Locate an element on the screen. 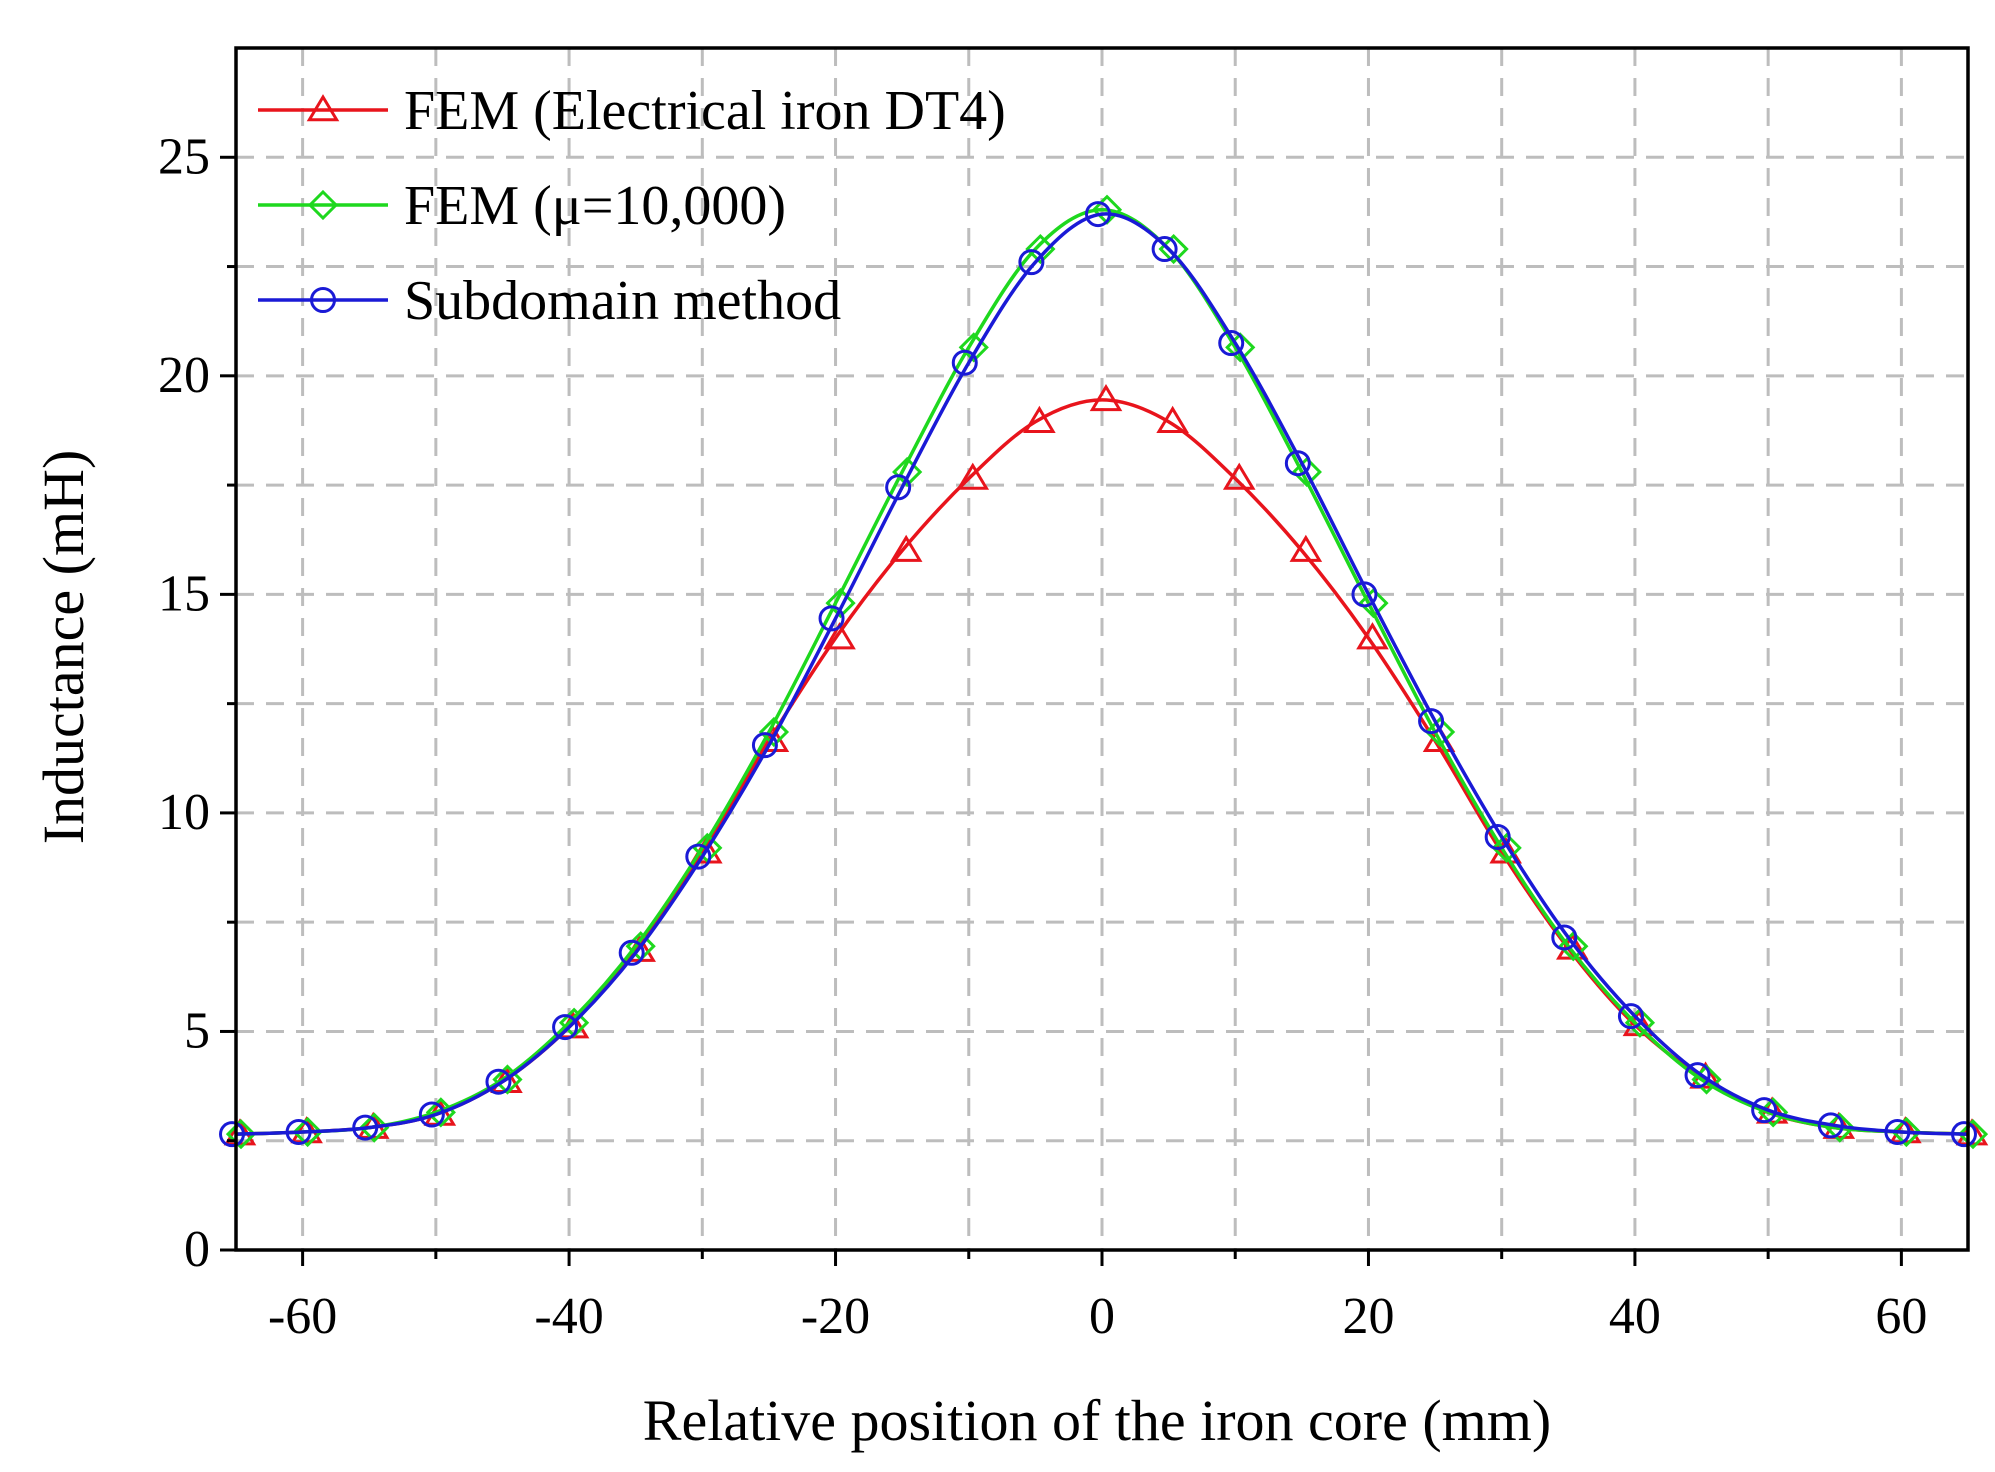 The image size is (1995, 1472). legend-label: FEM (Electrical iron DT4) is located at coordinates (705, 111).